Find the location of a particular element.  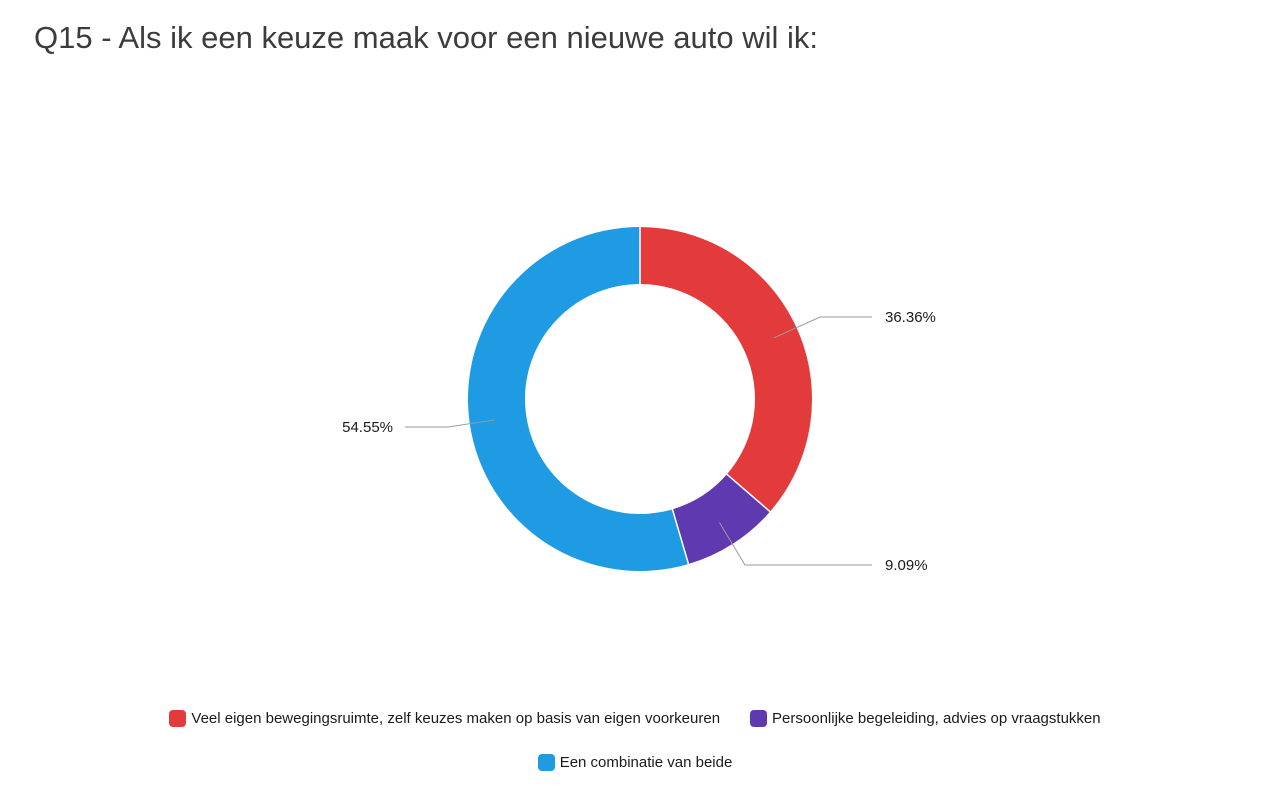

data-label: 54.55% is located at coordinates (367, 427).